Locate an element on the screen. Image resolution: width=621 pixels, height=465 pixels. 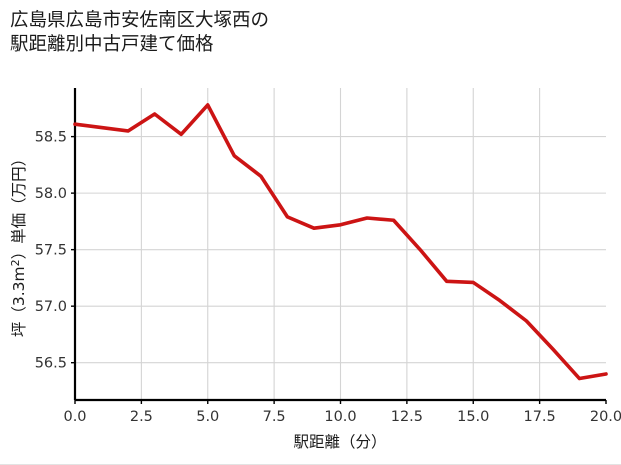
x-tick-label: 12.5 is located at coordinates (407, 417).